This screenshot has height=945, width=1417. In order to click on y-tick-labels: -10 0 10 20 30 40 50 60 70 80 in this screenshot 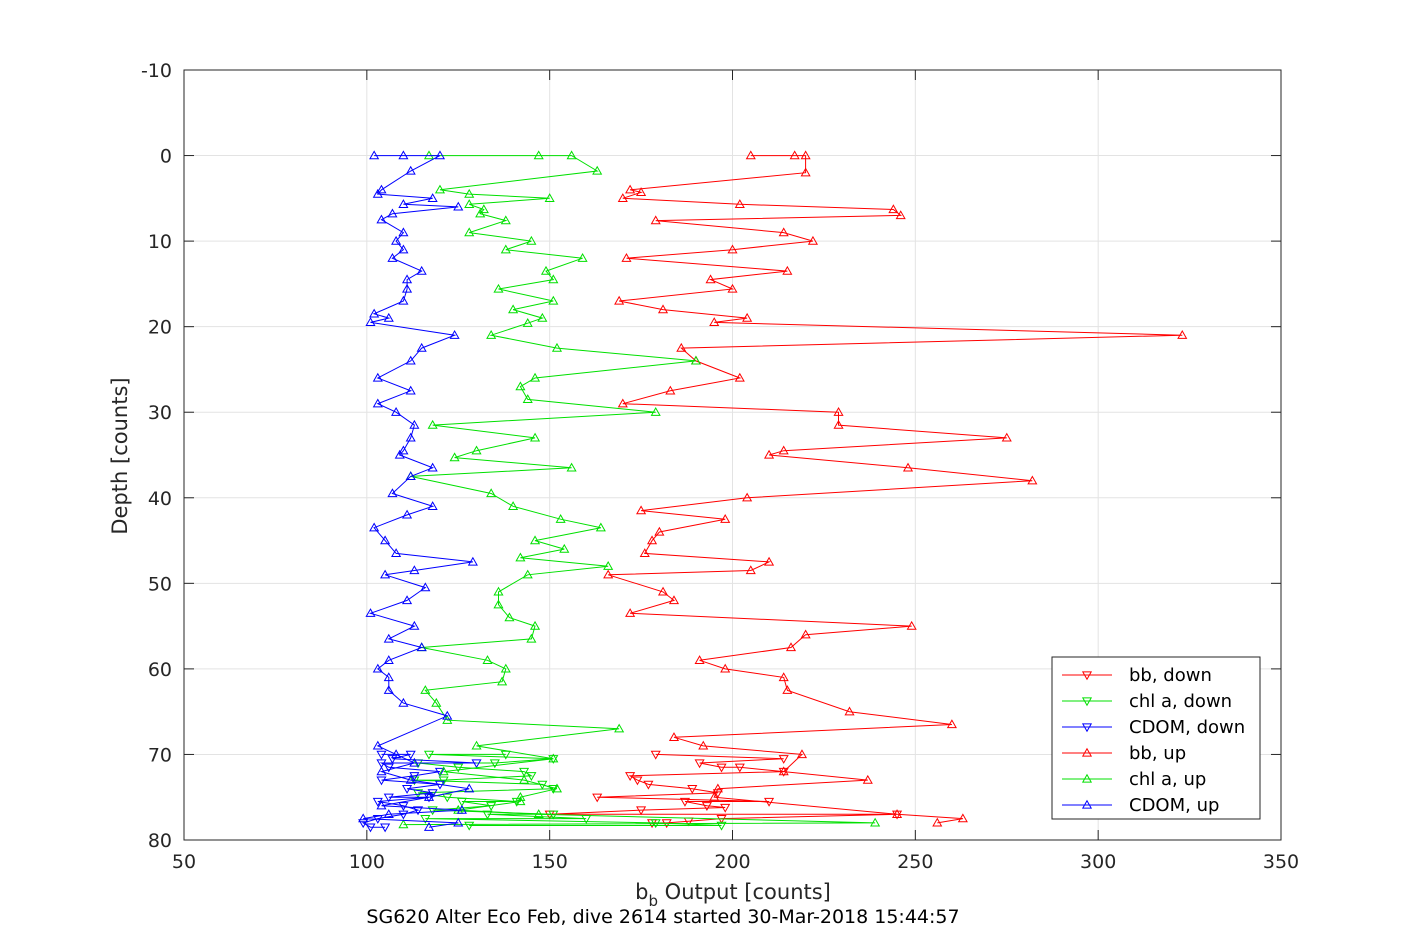, I will do `click(156, 456)`.